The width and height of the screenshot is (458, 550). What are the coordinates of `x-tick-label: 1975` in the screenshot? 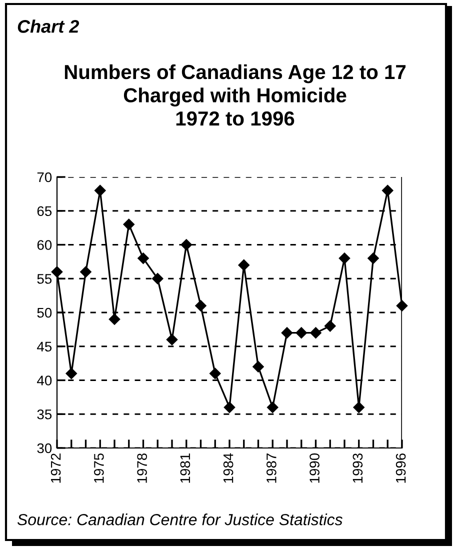 It's located at (99, 468).